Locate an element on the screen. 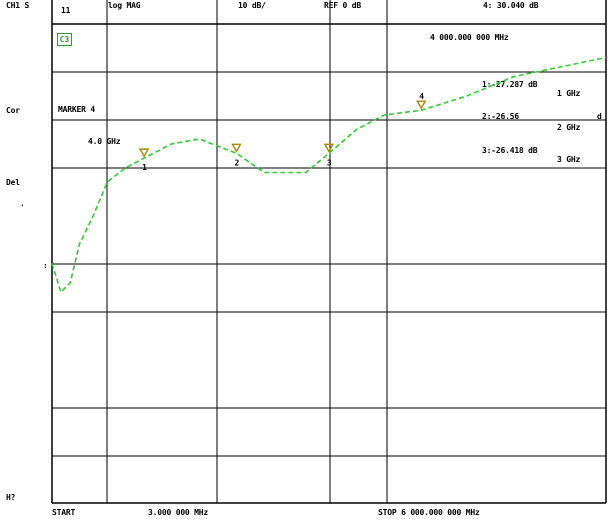  marker-list-2-freq: 2 GHz is located at coordinates (569, 127).